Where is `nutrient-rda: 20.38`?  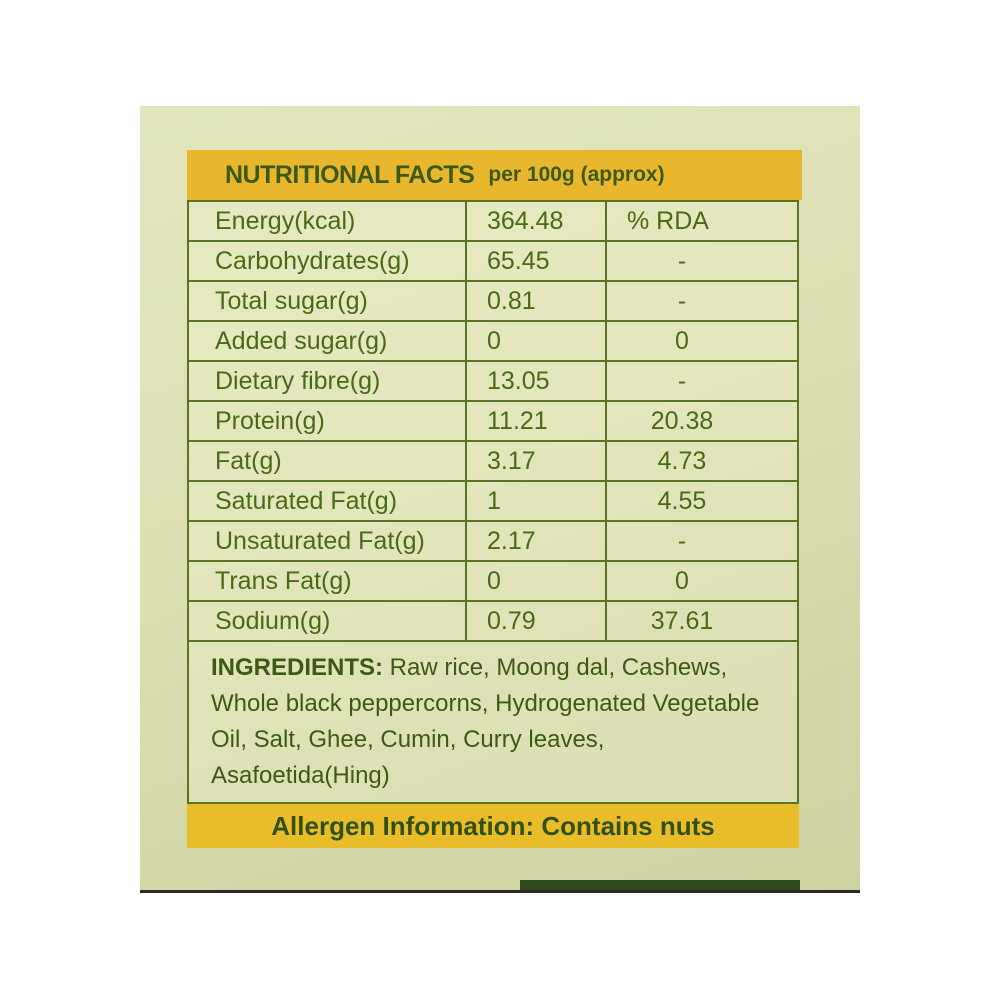
nutrient-rda: 20.38 is located at coordinates (702, 421).